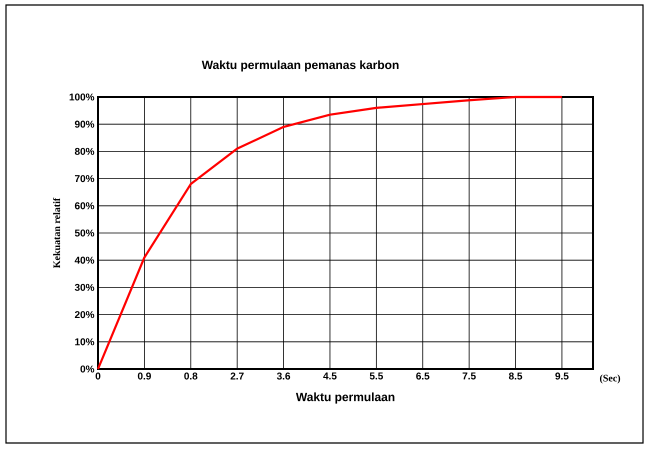 The image size is (649, 450). What do you see at coordinates (84, 206) in the screenshot?
I see `y-tick-label: 60%` at bounding box center [84, 206].